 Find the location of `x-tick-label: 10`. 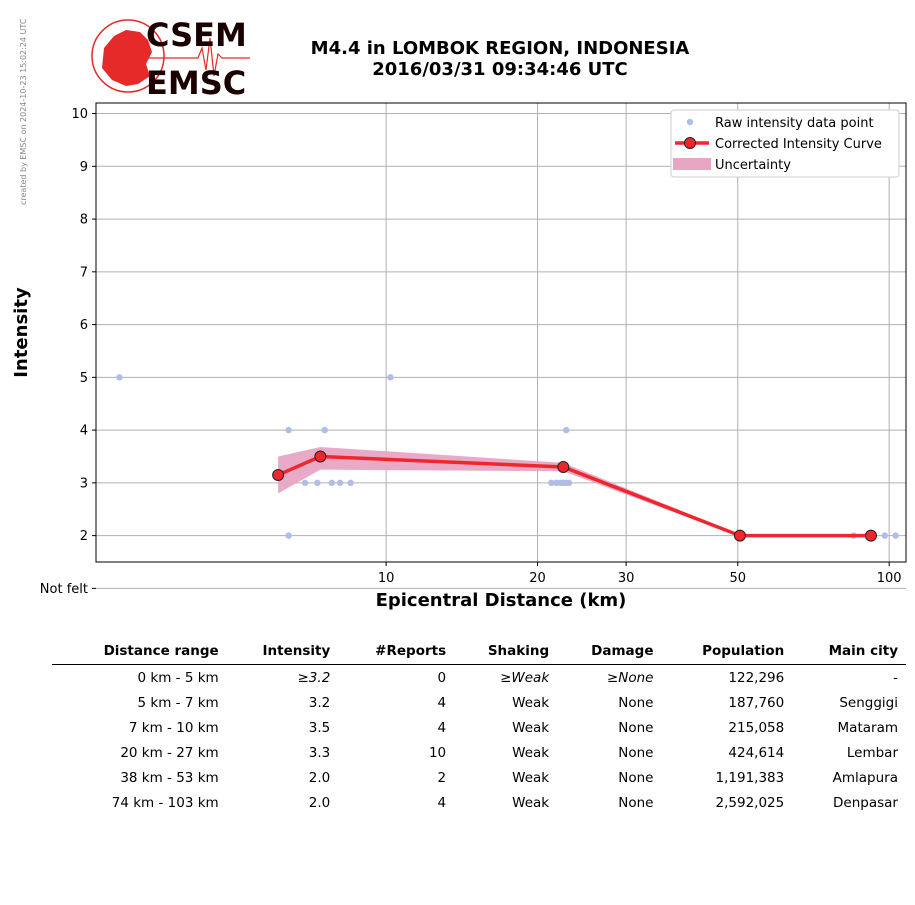

x-tick-label: 10 is located at coordinates (386, 578).